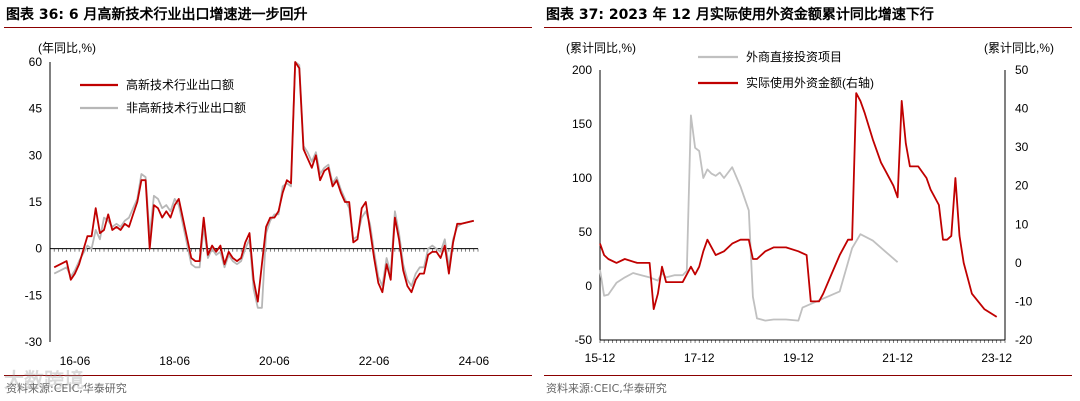  What do you see at coordinates (38, 249) in the screenshot?
I see `y-tick-label: 0` at bounding box center [38, 249].